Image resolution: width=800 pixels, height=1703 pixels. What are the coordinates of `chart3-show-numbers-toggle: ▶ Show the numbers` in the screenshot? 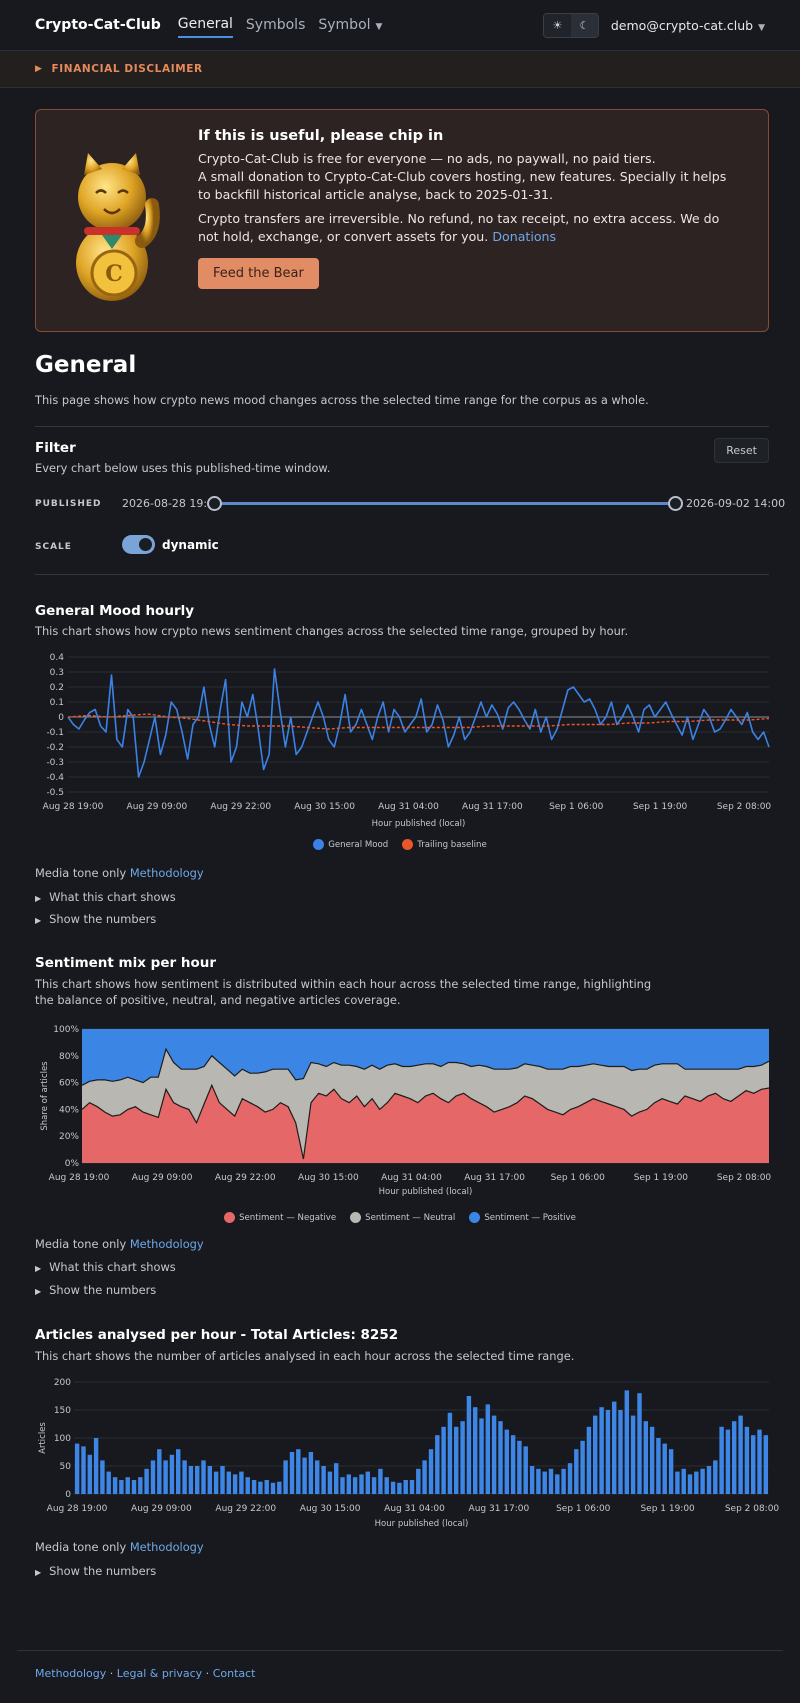 It's located at (95, 1571).